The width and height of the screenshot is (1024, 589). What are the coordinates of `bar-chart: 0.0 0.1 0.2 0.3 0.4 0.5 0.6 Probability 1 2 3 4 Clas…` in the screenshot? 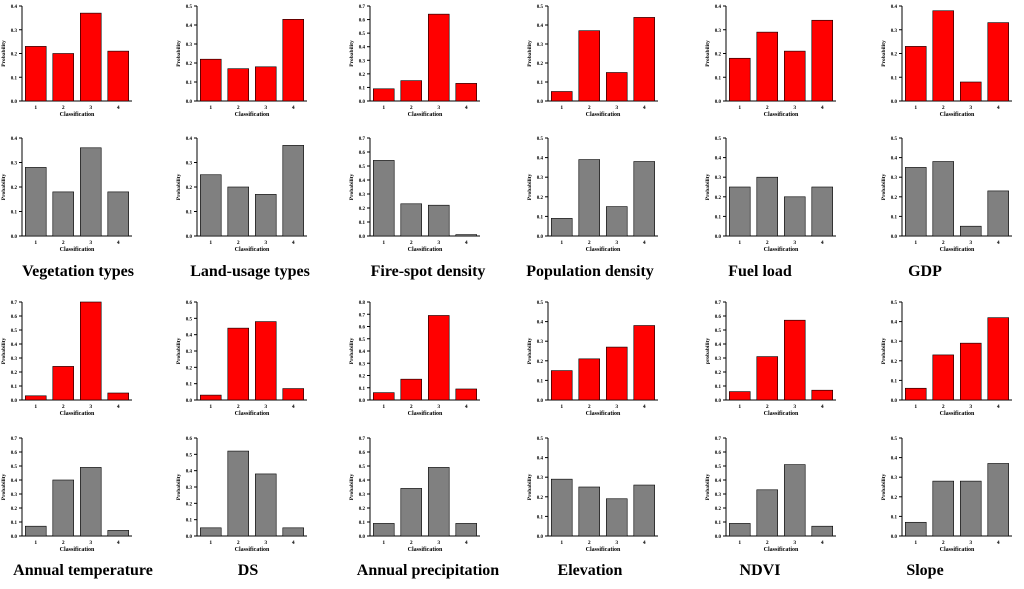 It's located at (241, 359).